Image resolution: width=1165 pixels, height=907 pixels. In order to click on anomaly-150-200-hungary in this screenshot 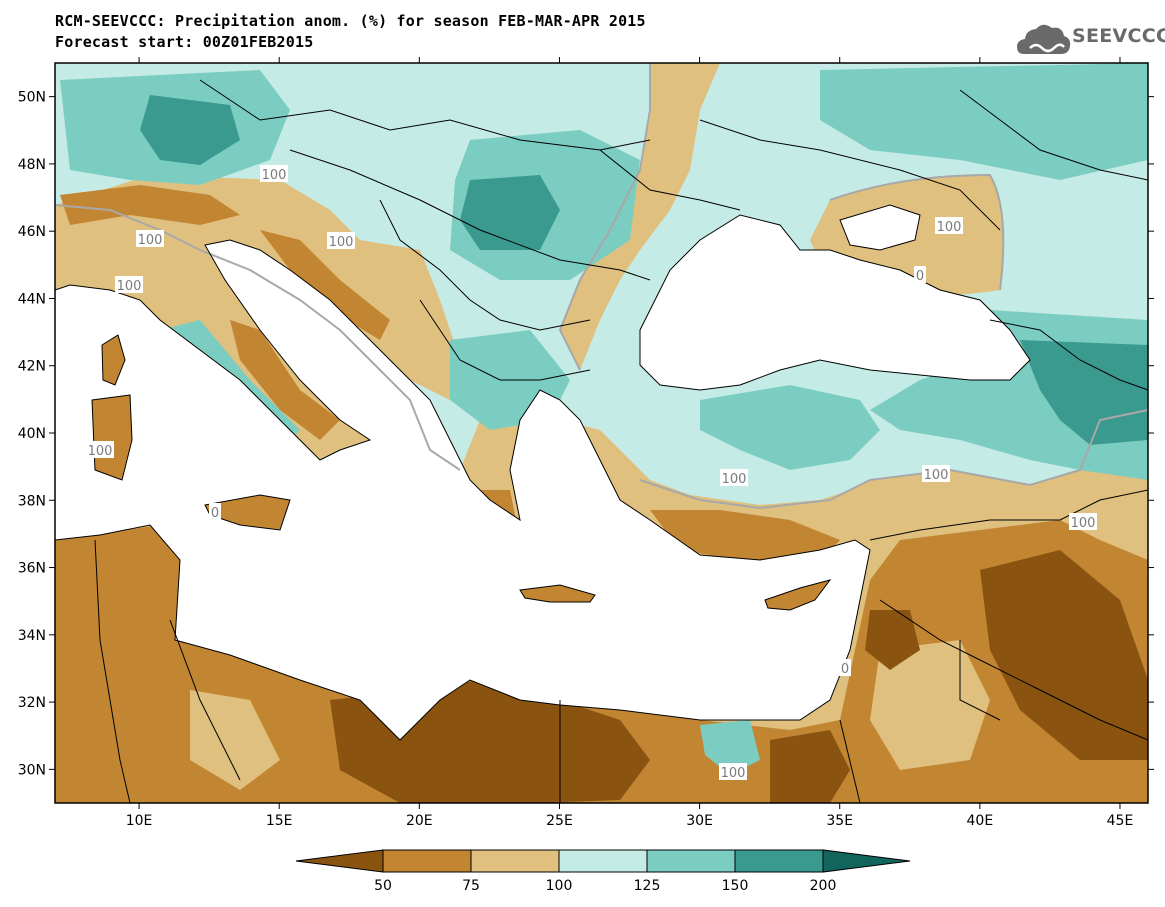, I will do `click(510, 212)`.